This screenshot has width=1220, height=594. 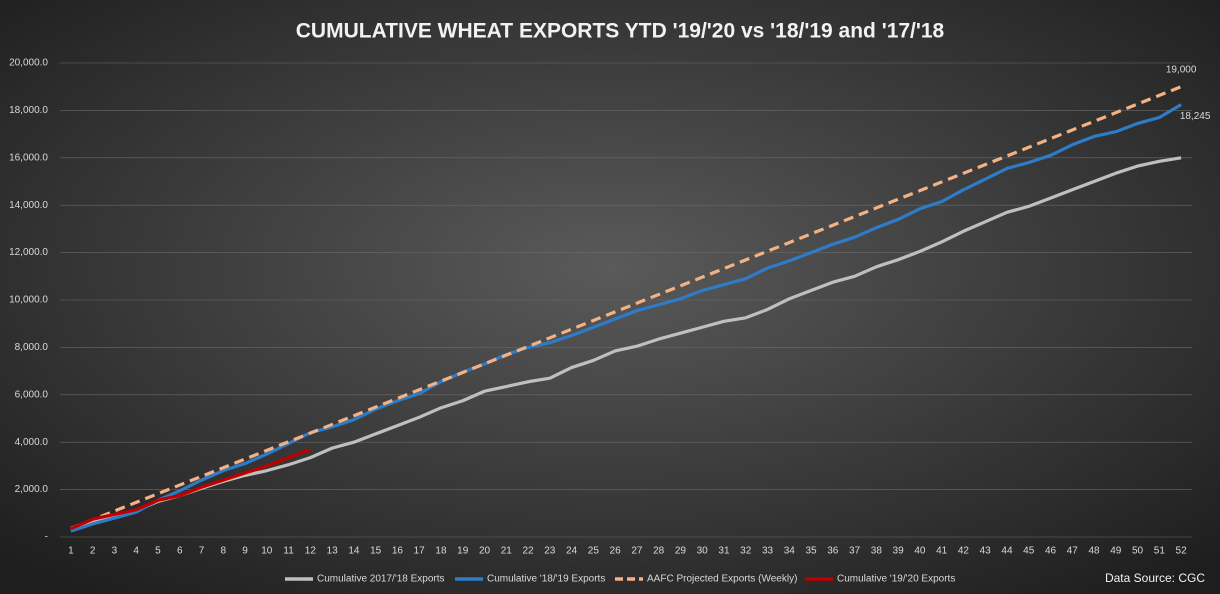 What do you see at coordinates (920, 551) in the screenshot?
I see `x-tick-label: 40` at bounding box center [920, 551].